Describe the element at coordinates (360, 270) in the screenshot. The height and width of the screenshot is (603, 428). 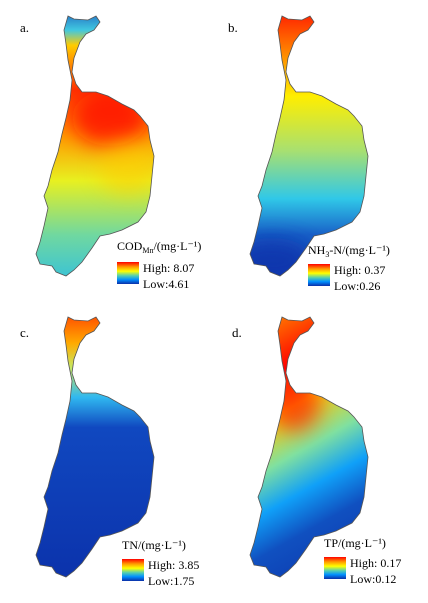
I see `legend-high-label: High: 0.37` at that location.